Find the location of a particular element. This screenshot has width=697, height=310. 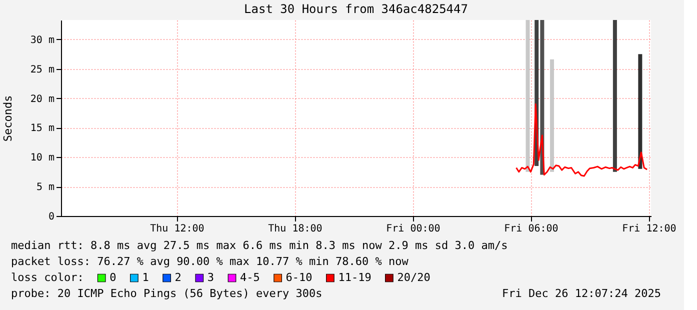

x-tick-label: Fri 12:00 is located at coordinates (649, 229).